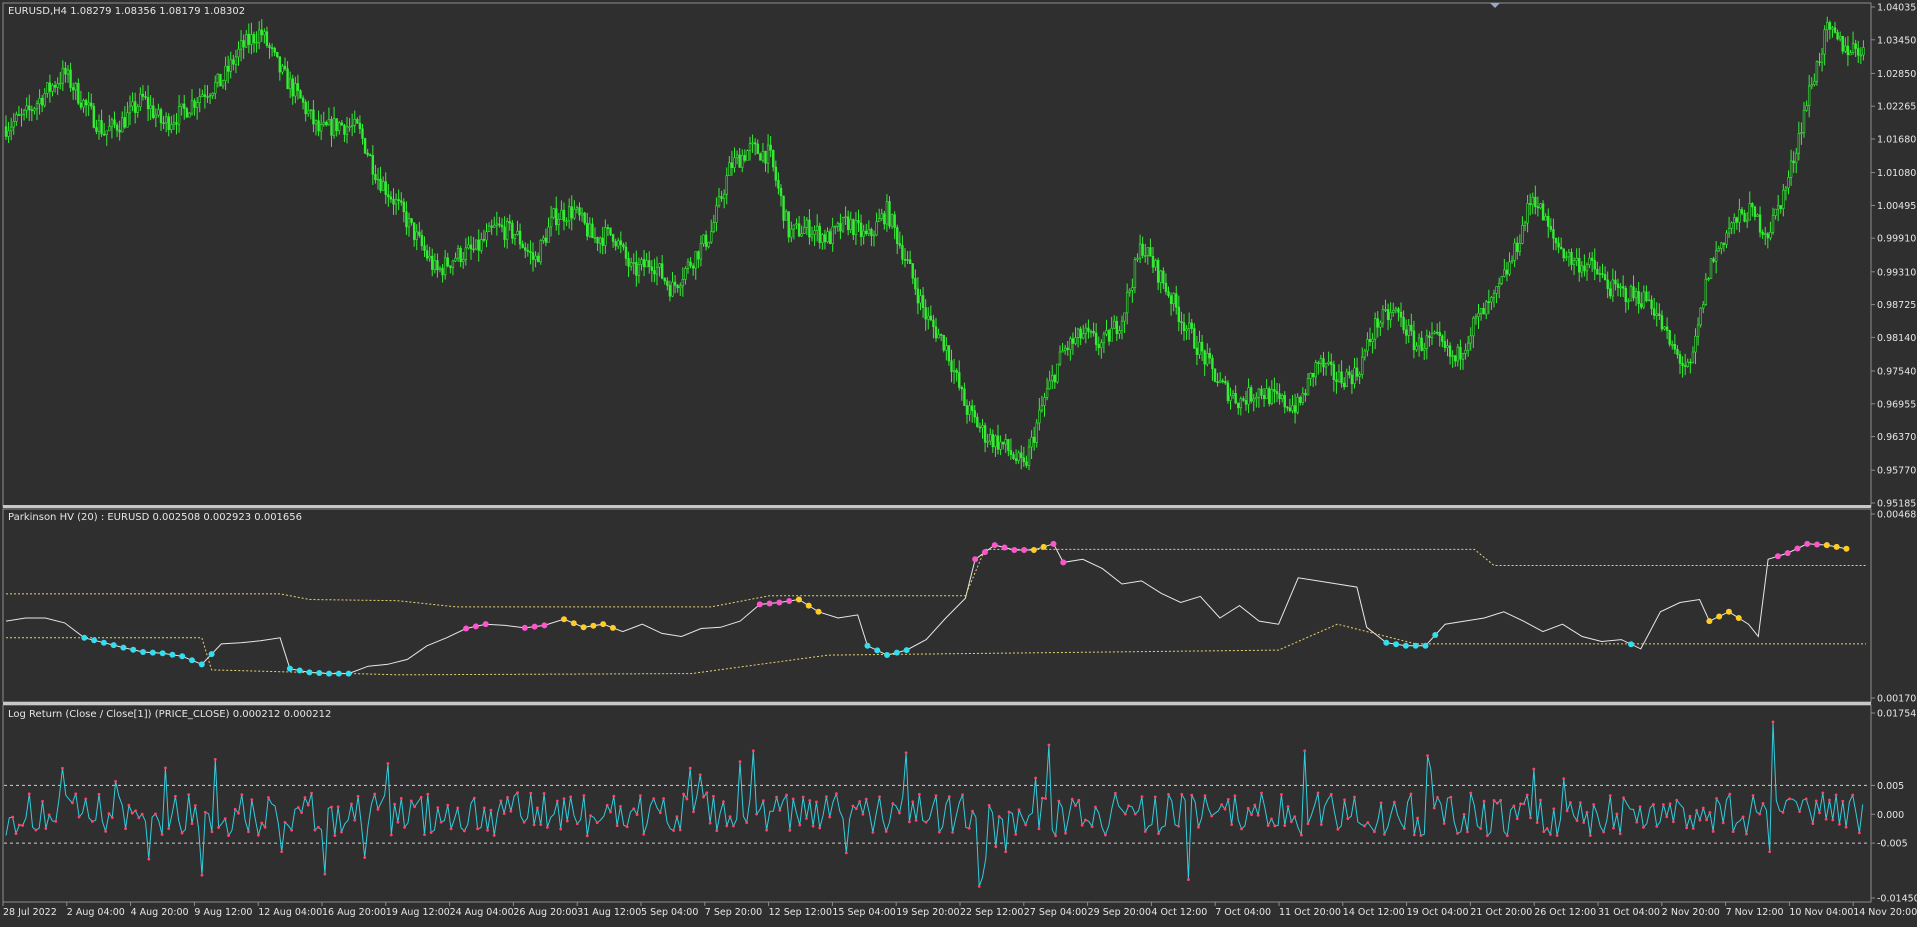 The height and width of the screenshot is (927, 1917). I want to click on price-tick-label: 0.95770, so click(1896, 471).